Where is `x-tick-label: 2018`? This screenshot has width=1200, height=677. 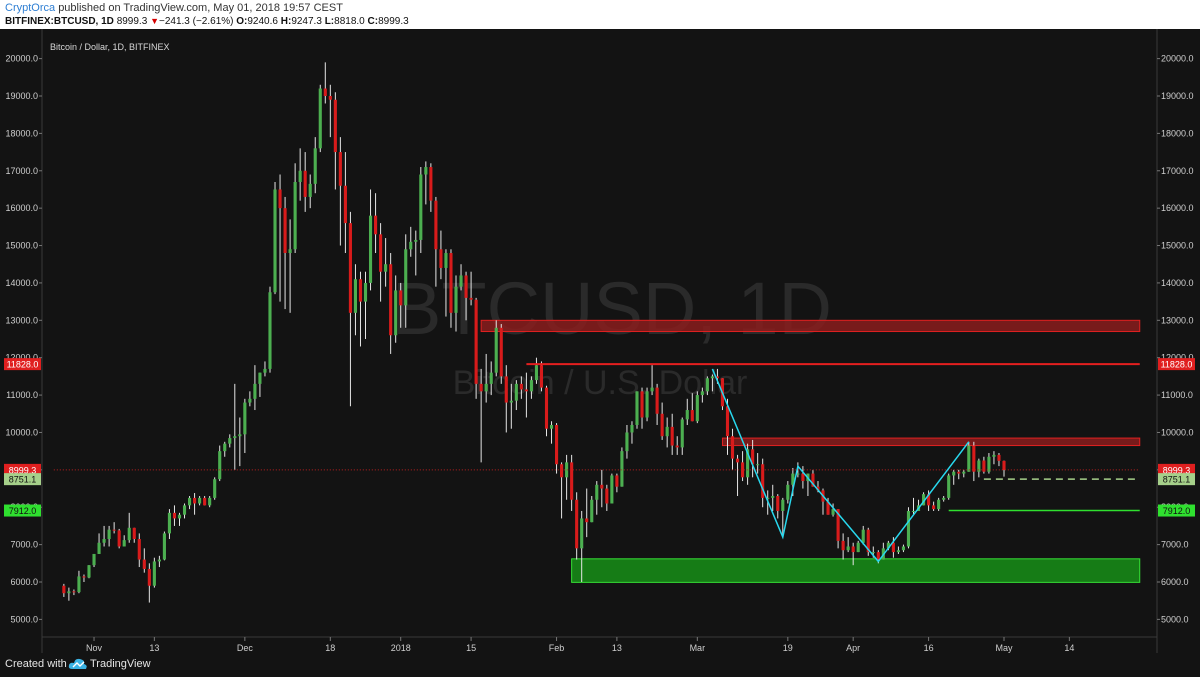 x-tick-label: 2018 is located at coordinates (401, 648).